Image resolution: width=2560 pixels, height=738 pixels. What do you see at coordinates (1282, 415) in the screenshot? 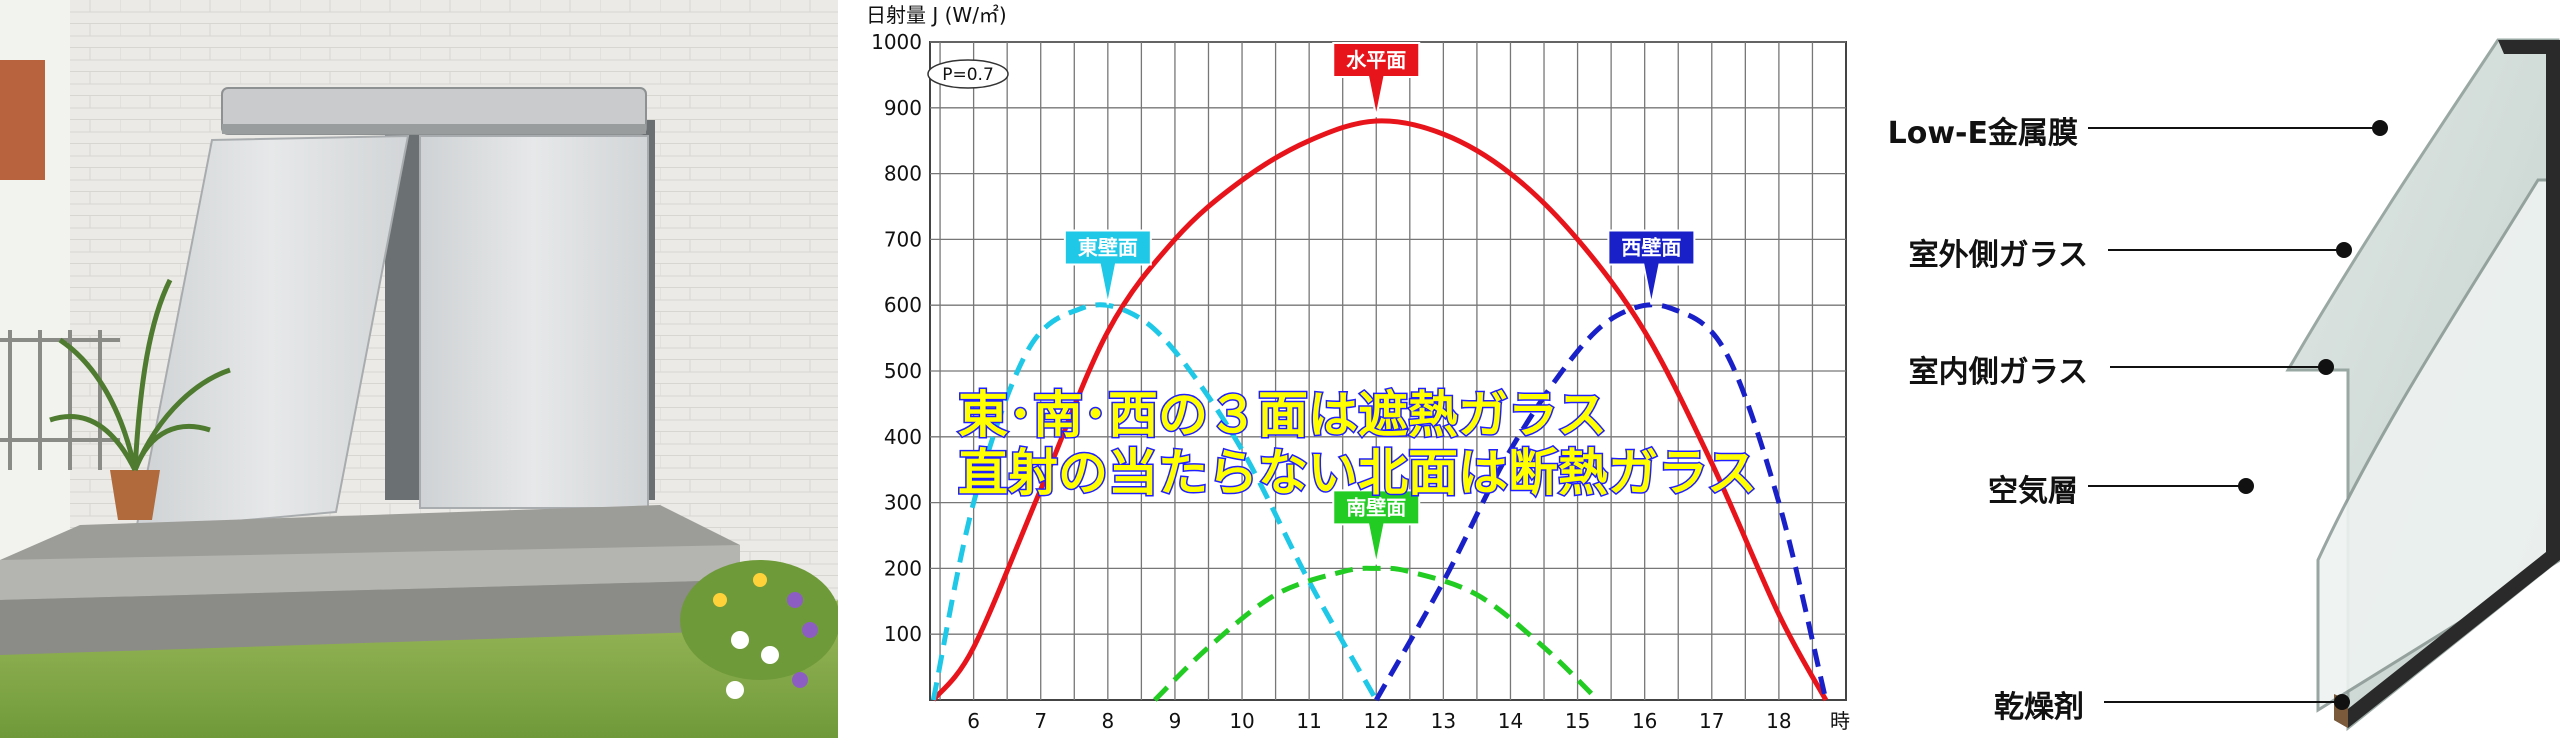
I see `overlay-line-1: 東･南･西の３面は遮熱ガラス` at bounding box center [1282, 415].